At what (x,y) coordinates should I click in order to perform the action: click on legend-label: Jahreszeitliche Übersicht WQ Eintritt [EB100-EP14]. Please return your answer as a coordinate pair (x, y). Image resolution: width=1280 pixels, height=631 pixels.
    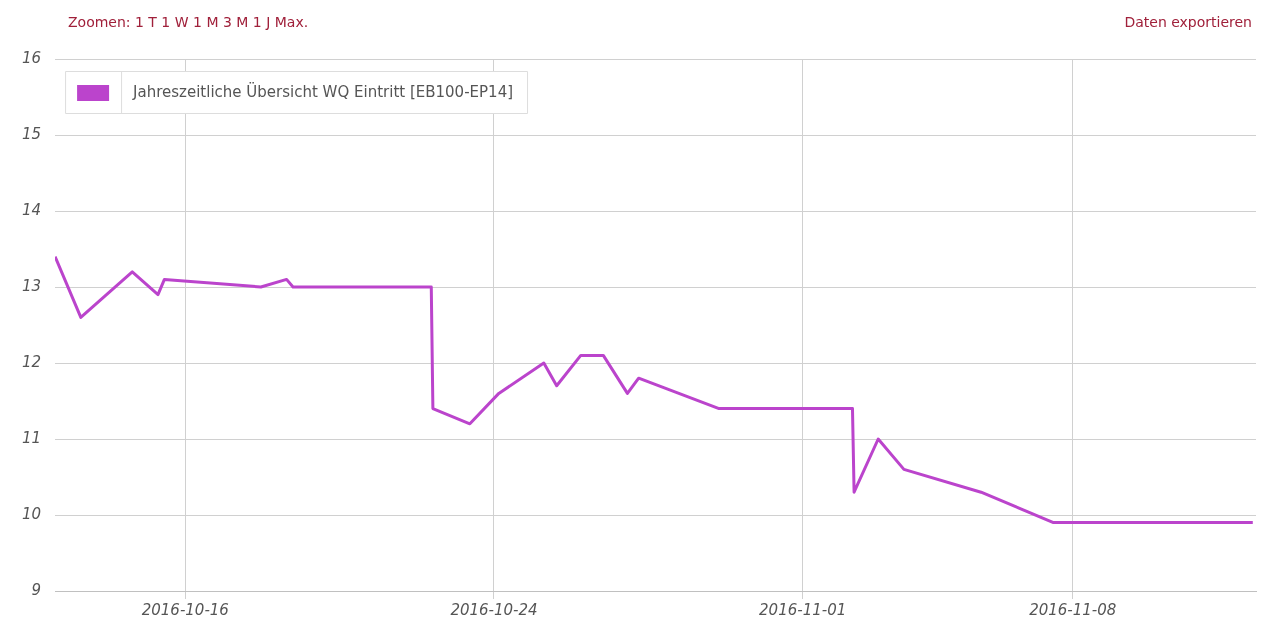
    Looking at the image, I should click on (323, 91).